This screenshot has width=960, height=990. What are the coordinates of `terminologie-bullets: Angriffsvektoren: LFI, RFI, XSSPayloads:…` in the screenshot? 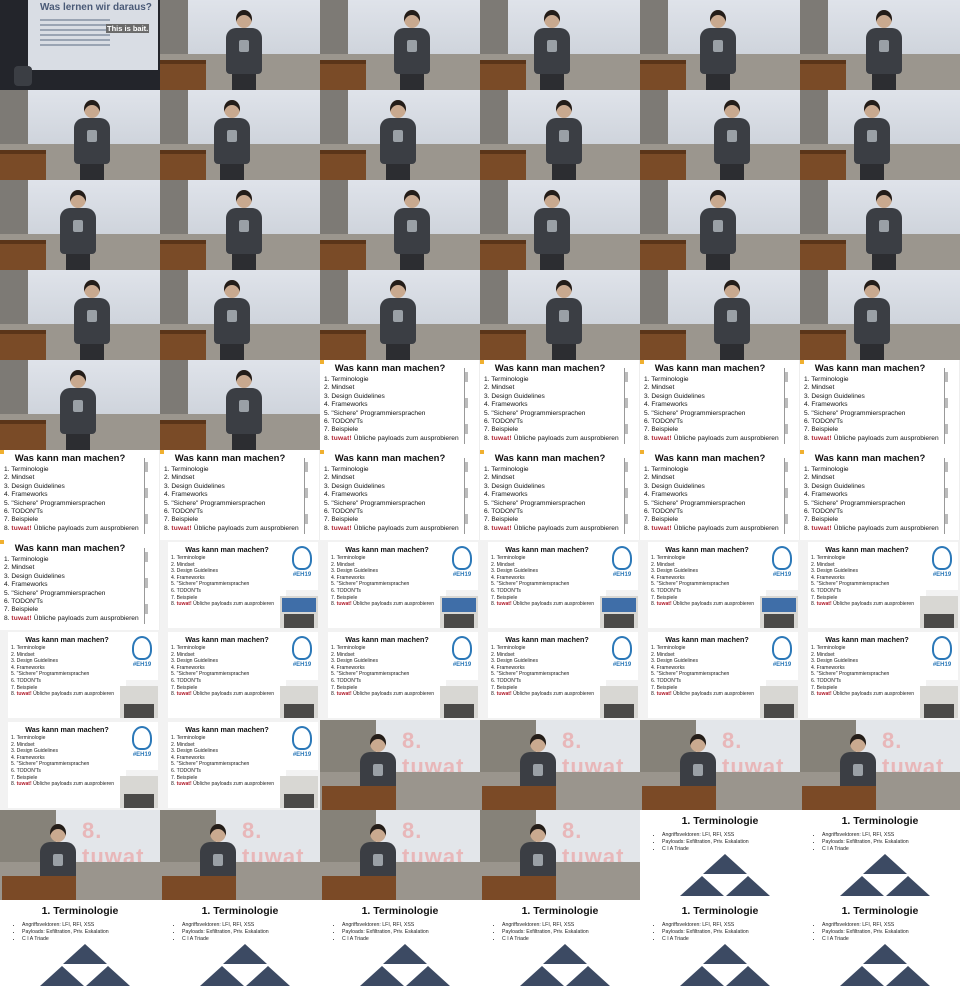 It's located at (61, 932).